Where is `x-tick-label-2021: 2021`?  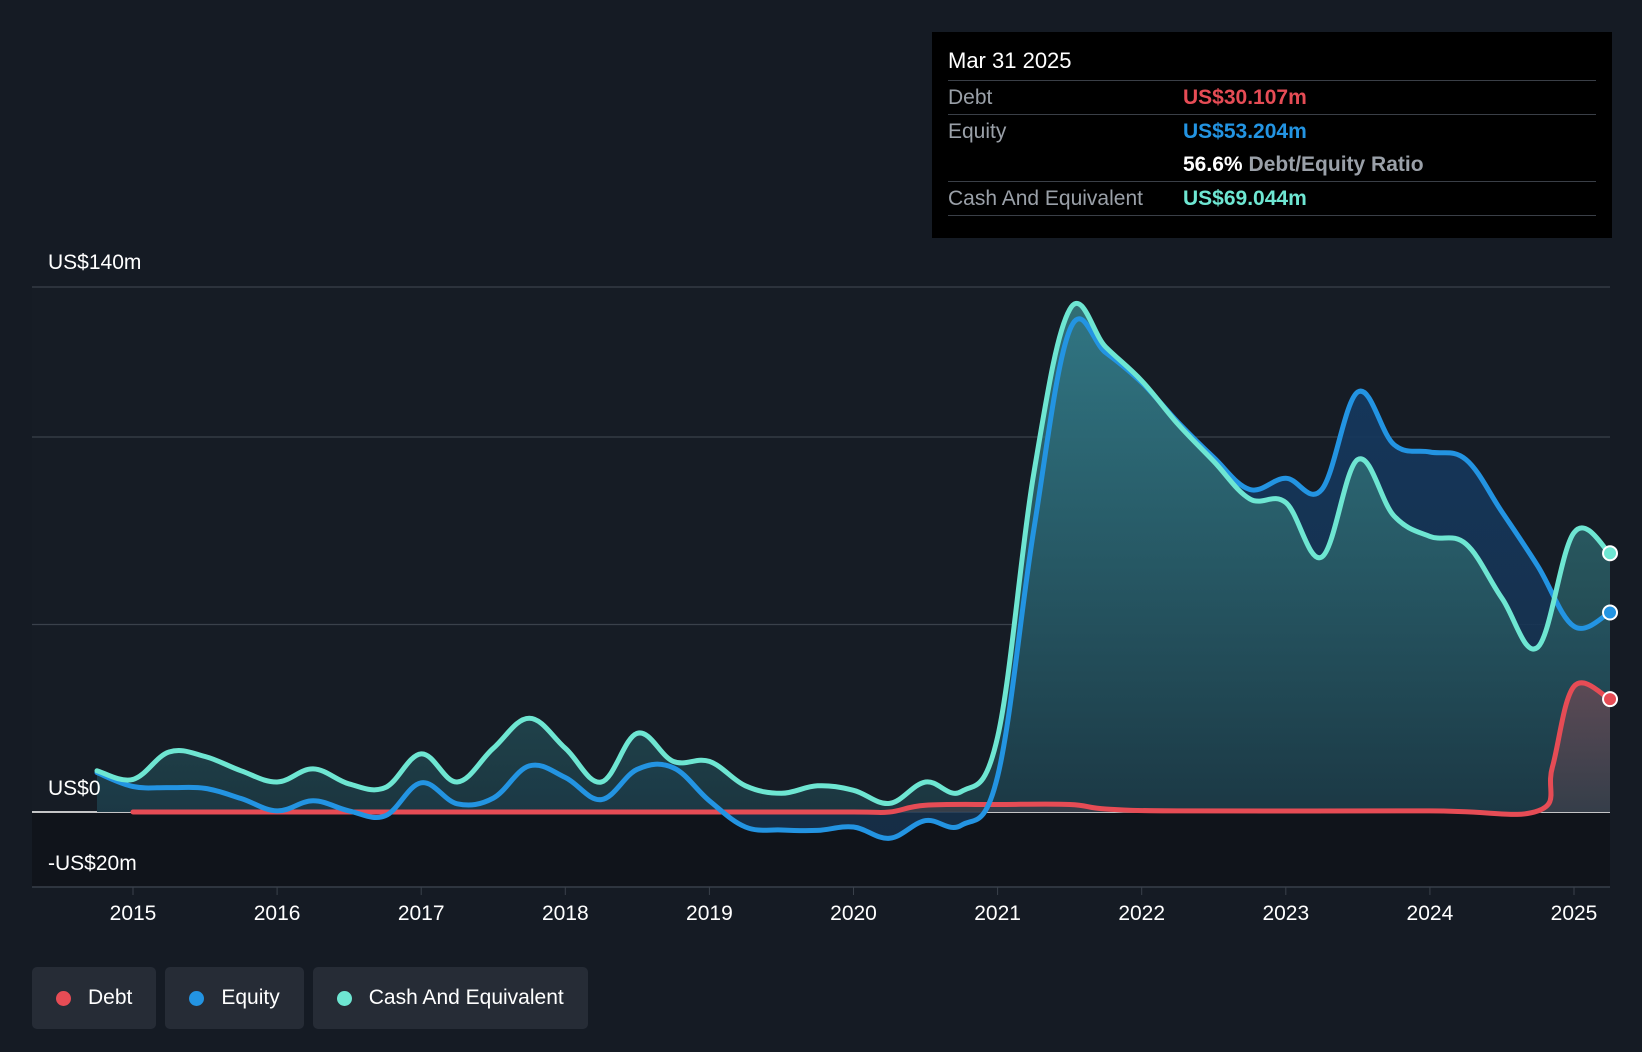 x-tick-label-2021: 2021 is located at coordinates (997, 913).